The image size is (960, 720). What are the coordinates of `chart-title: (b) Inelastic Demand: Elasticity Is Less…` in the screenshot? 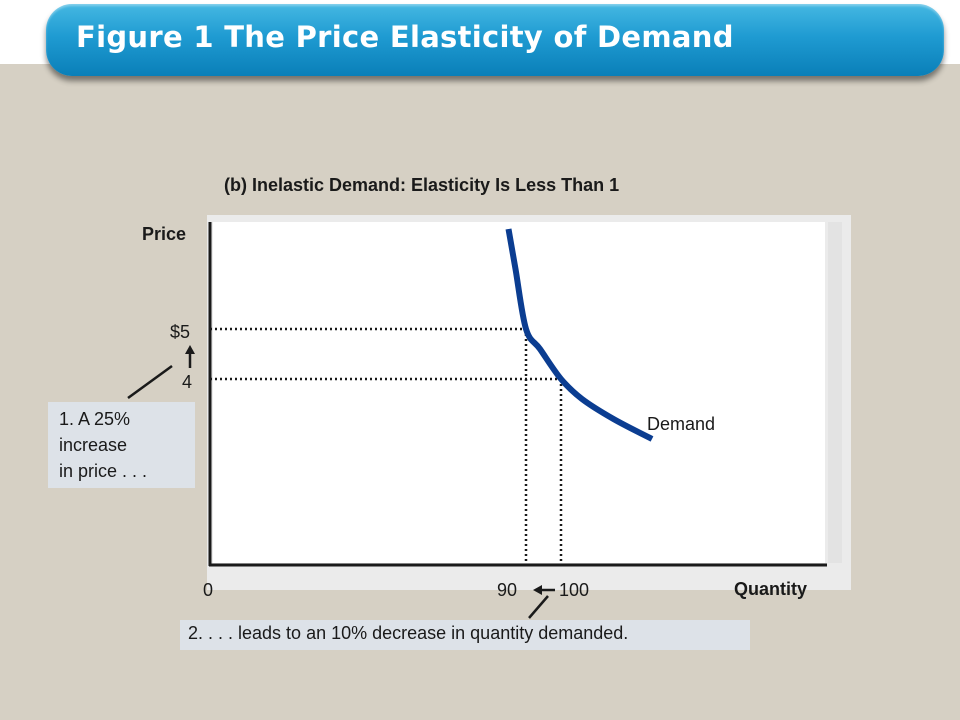 It's located at (422, 185).